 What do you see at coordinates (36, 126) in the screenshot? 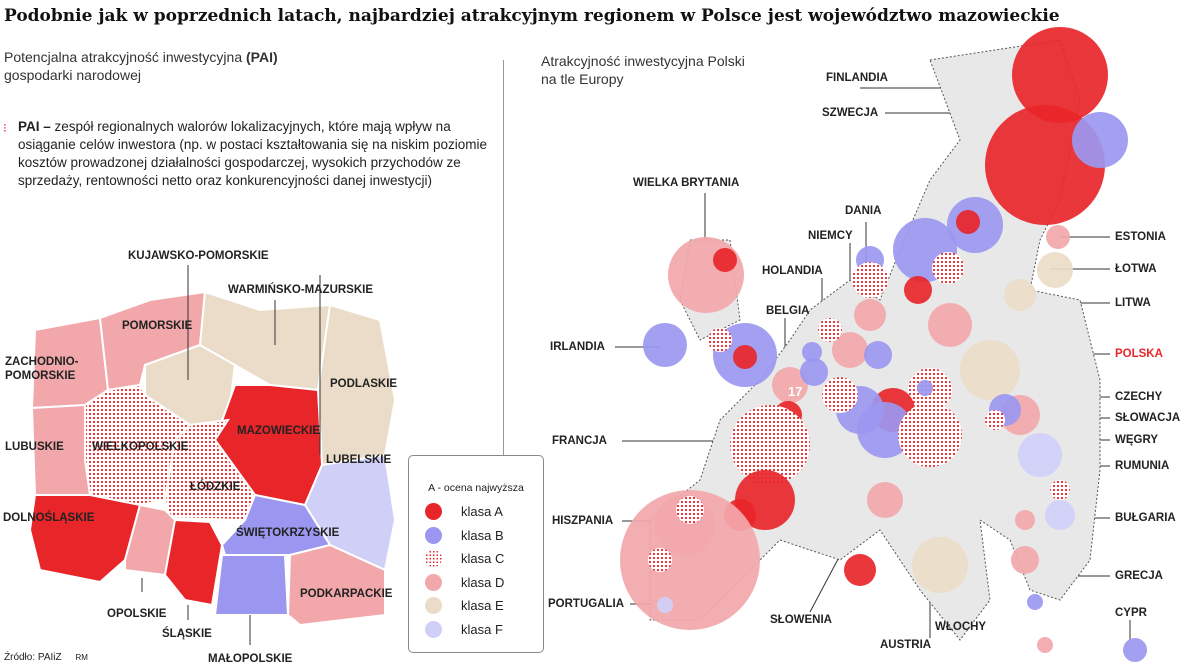
I see `def-term: PAI –` at bounding box center [36, 126].